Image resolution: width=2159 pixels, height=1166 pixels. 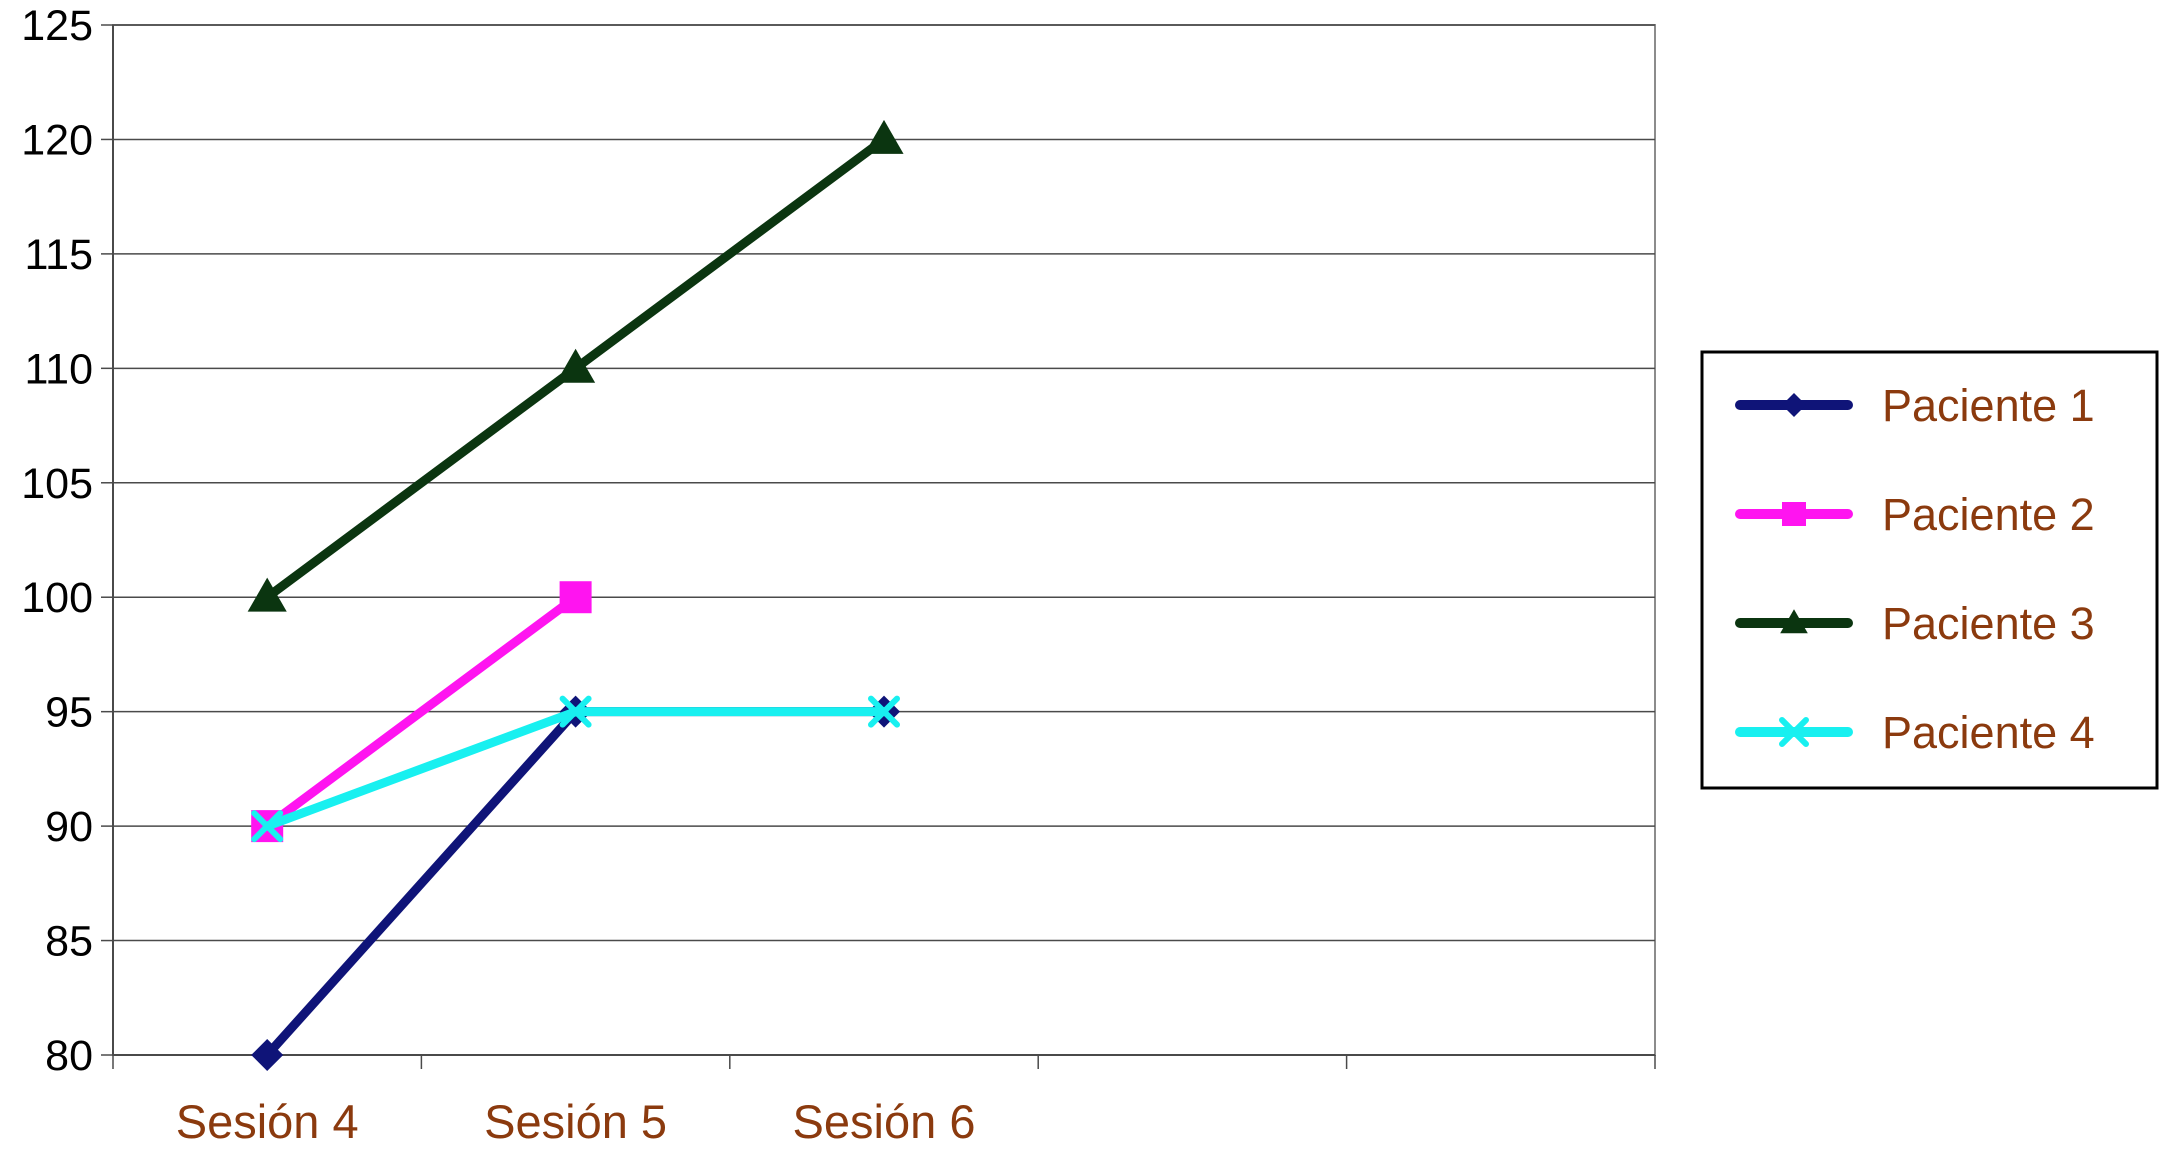 What do you see at coordinates (69, 1056) in the screenshot?
I see `y-tick-label: 80` at bounding box center [69, 1056].